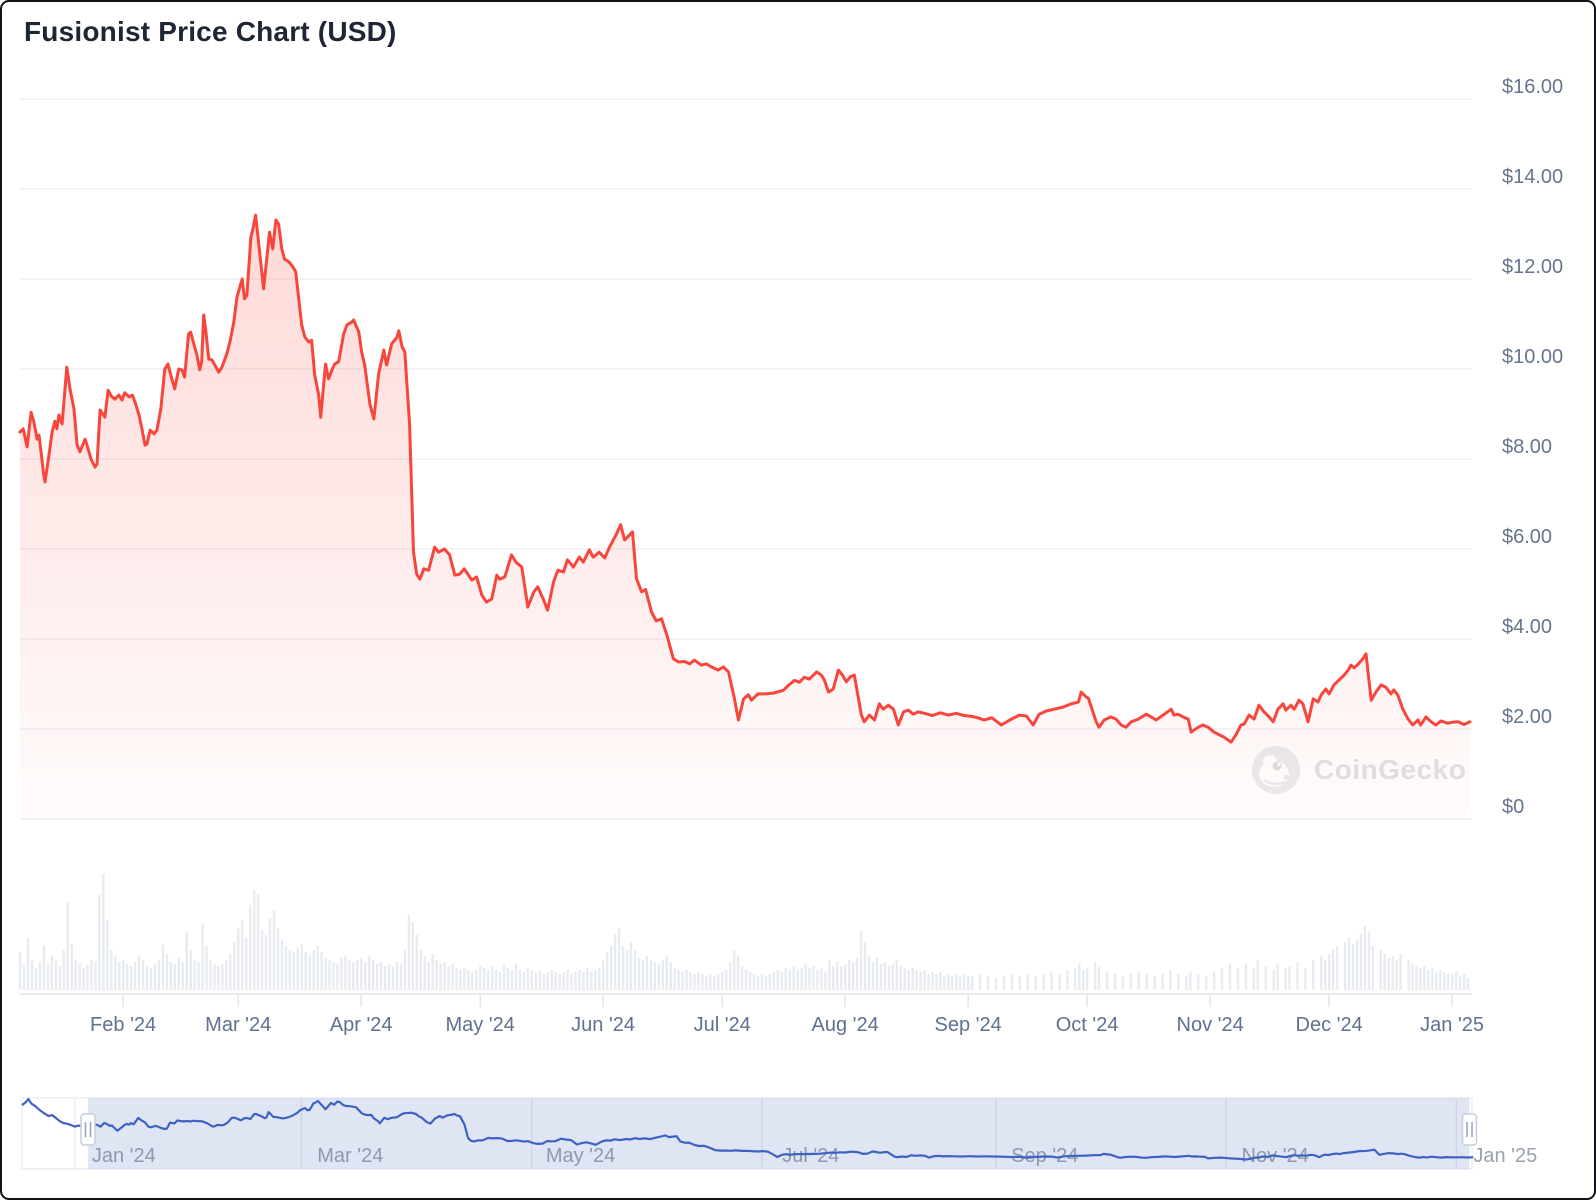 This screenshot has height=1200, width=1596. Describe the element at coordinates (747, 1129) in the screenshot. I see `navigator-line` at that location.